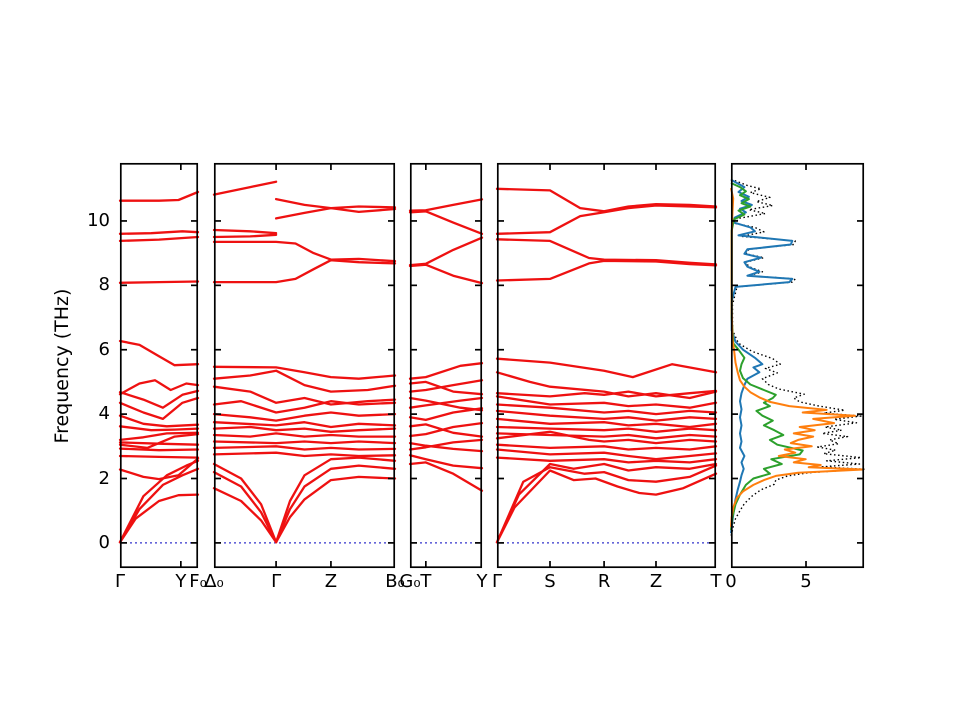  I want to click on y-tick-label: 6, so click(104, 349).